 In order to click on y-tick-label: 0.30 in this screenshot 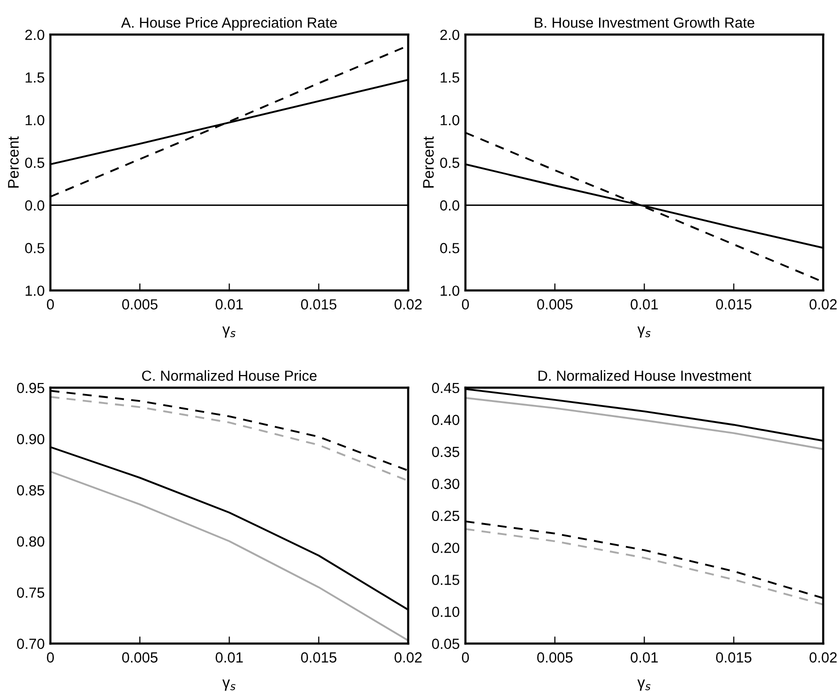, I will do `click(446, 484)`.